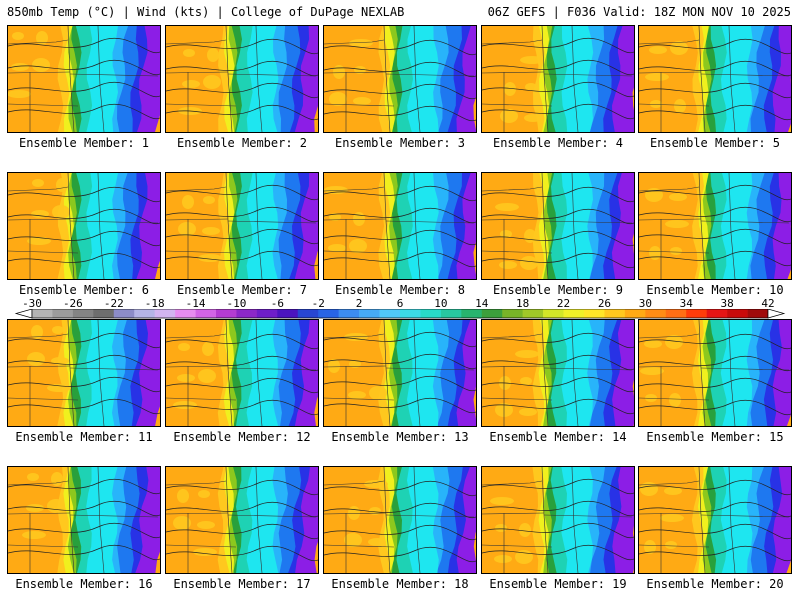 The image size is (800, 600). Describe the element at coordinates (715, 584) in the screenshot. I see `ensemble-member-caption: Ensemble Member: 20` at that location.